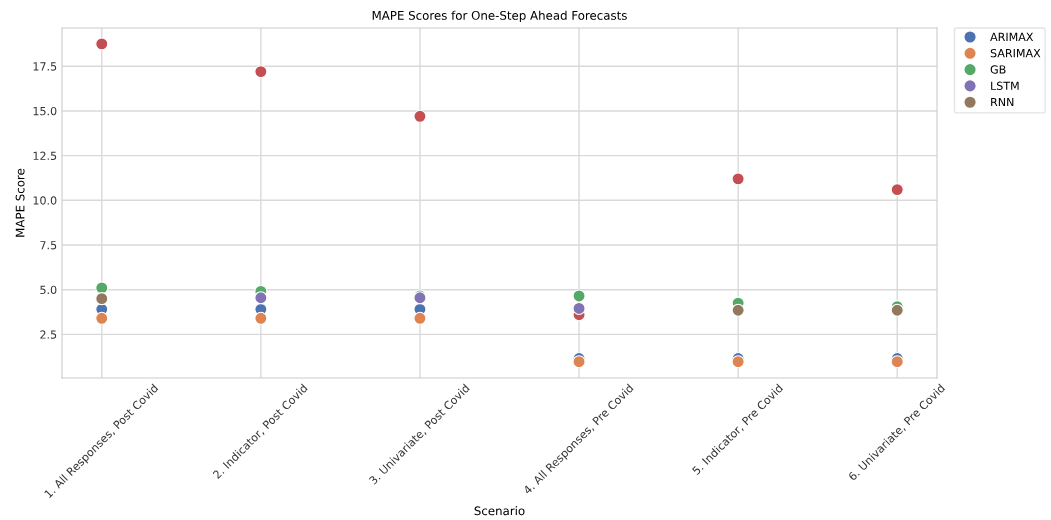 Image resolution: width=1051 pixels, height=520 pixels. I want to click on y-tick-label: 5.0, so click(48, 290).